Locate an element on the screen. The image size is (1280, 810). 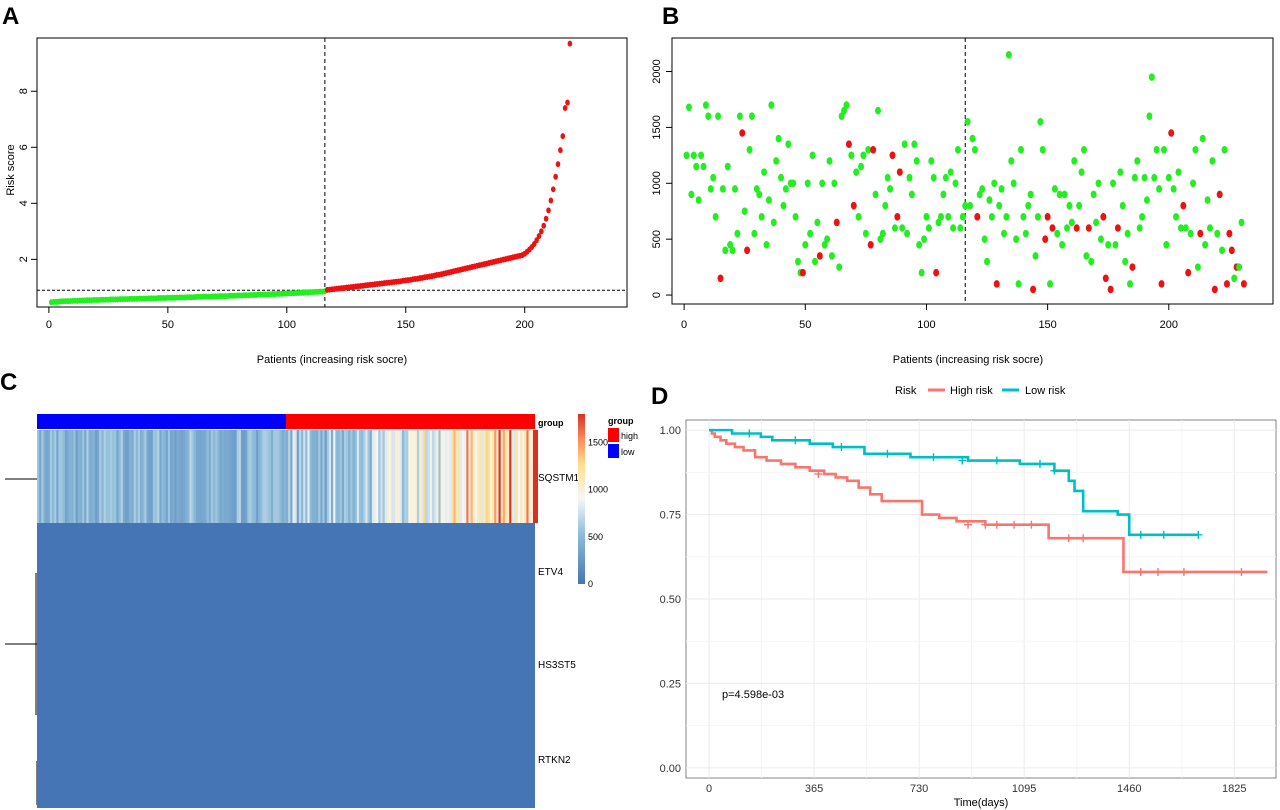
heatmap-scale-tick: 1500 is located at coordinates (598, 442).